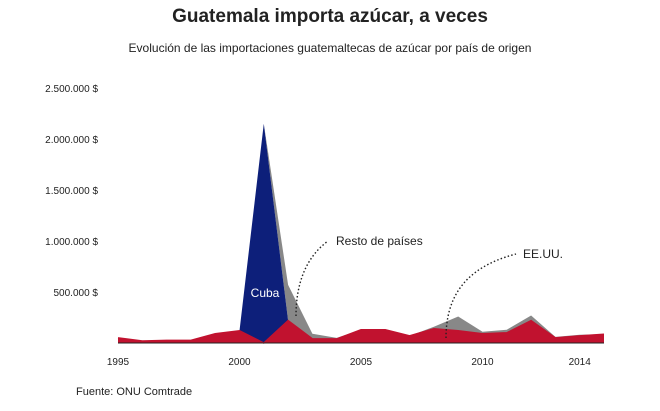 This screenshot has width=660, height=411. I want to click on y-tick-label: 1.000.000 $, so click(71, 242).